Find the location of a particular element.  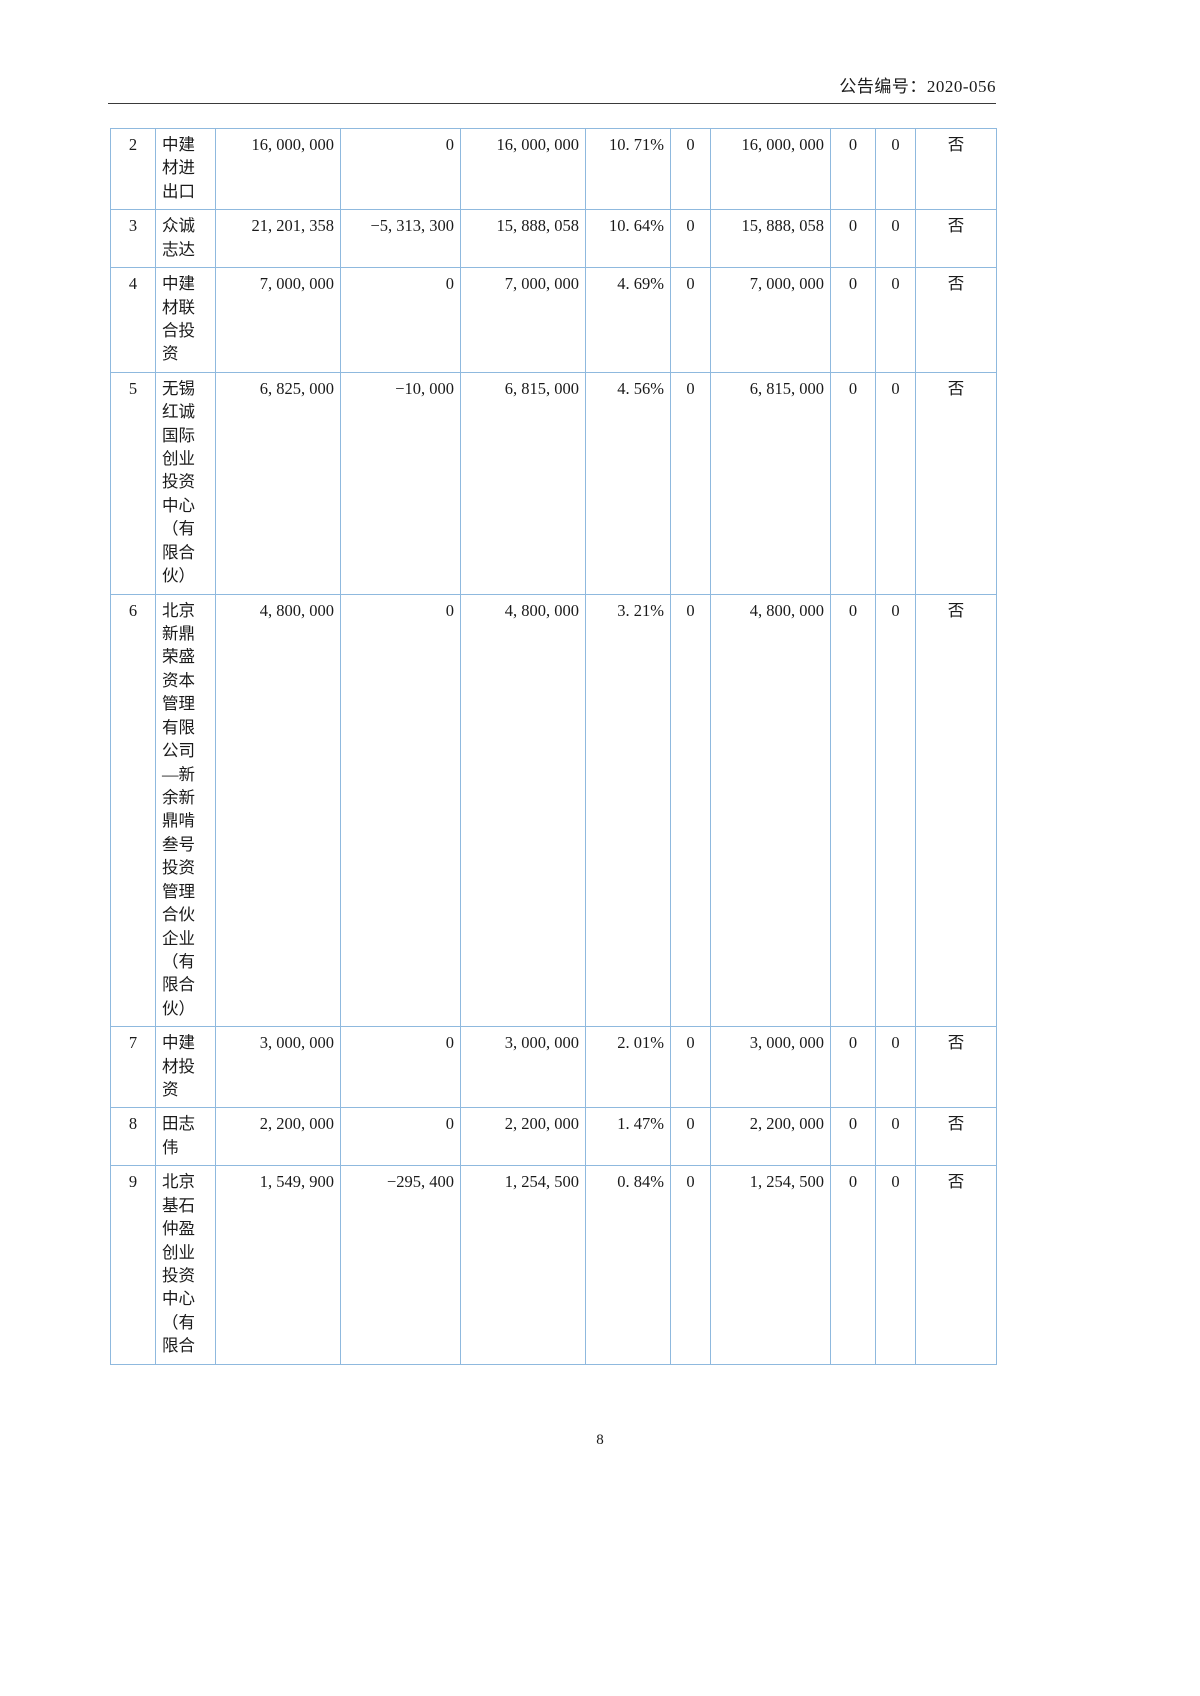

shares-after: 4, 800, 000 is located at coordinates (523, 810).